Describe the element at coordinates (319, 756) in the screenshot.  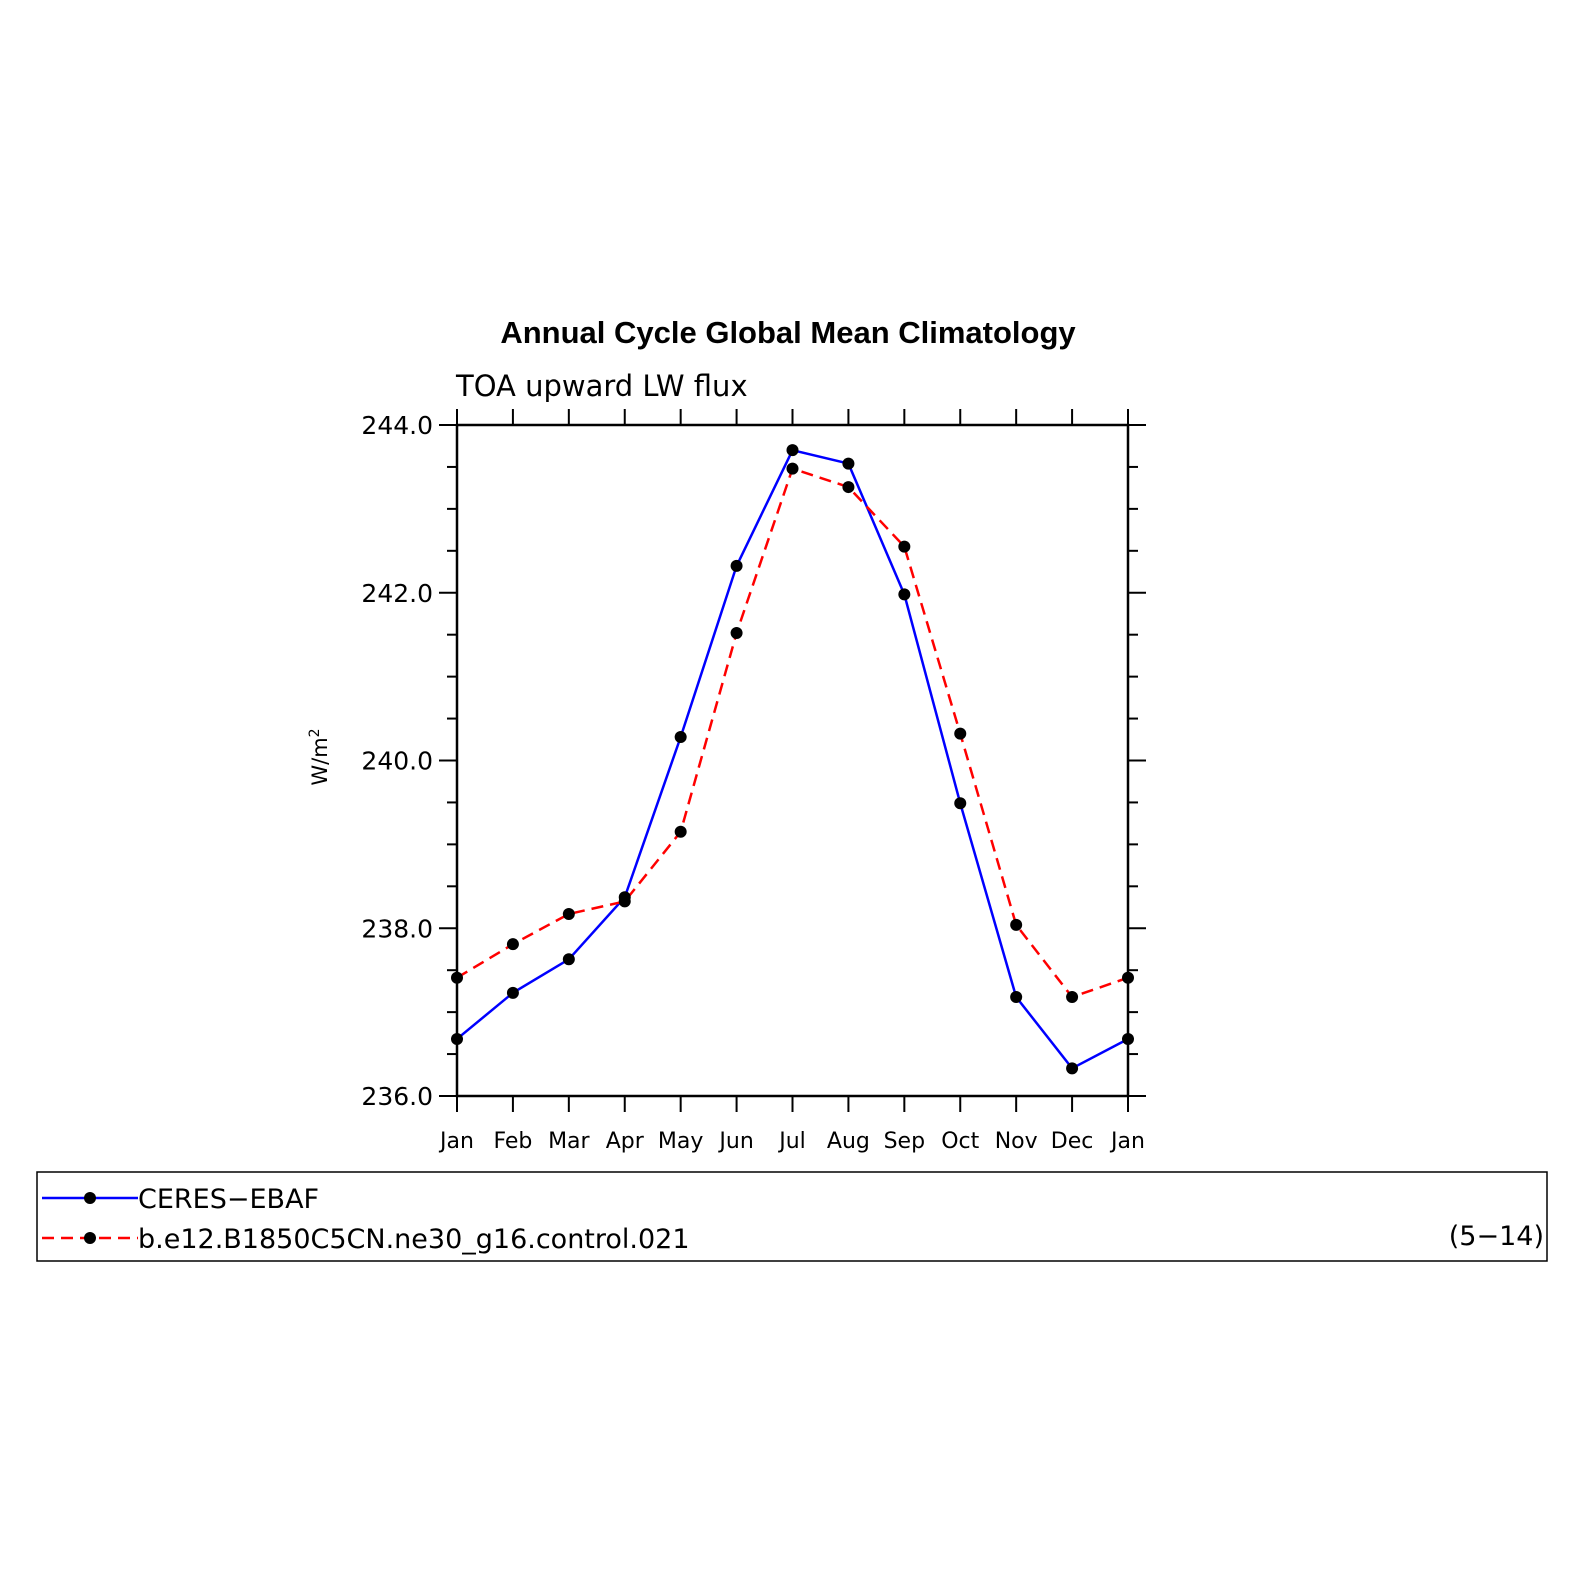
I see `y-axis-label: W/m2` at that location.